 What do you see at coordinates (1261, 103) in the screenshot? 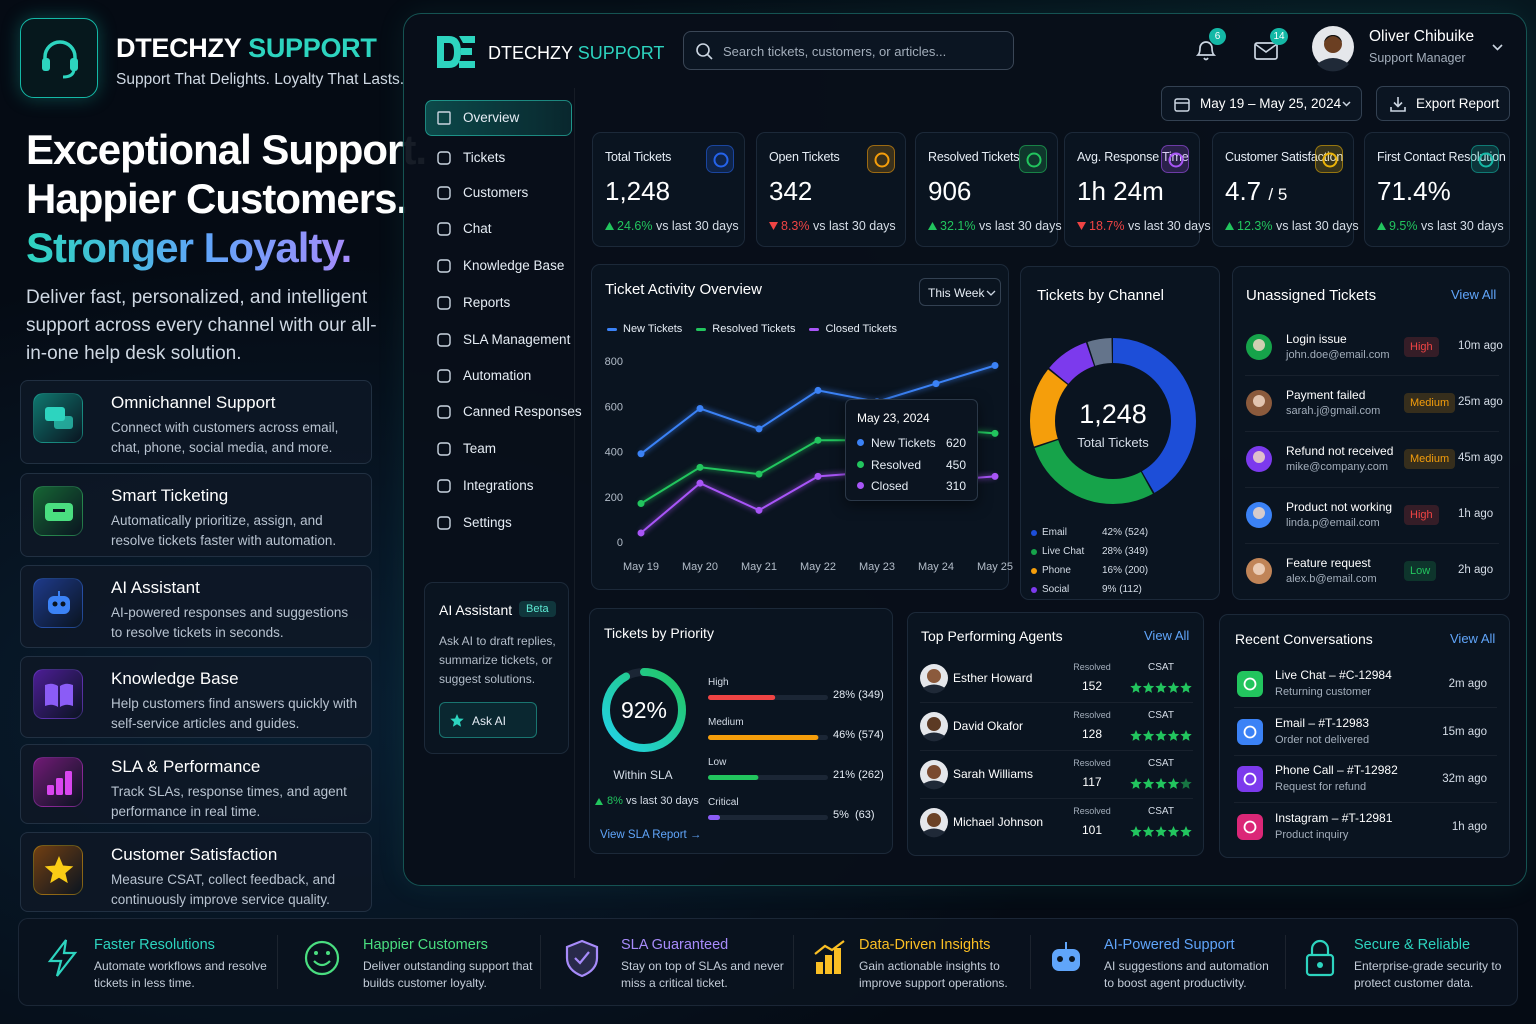
I see `date-button: May 19 – May 25, 2024` at bounding box center [1261, 103].